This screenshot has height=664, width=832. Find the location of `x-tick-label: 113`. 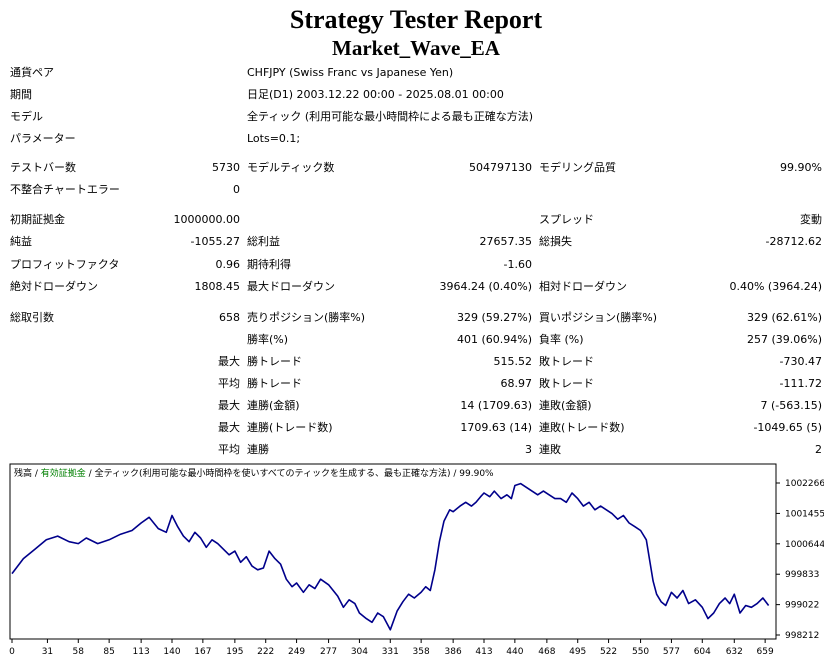

x-tick-label: 113 is located at coordinates (141, 652).